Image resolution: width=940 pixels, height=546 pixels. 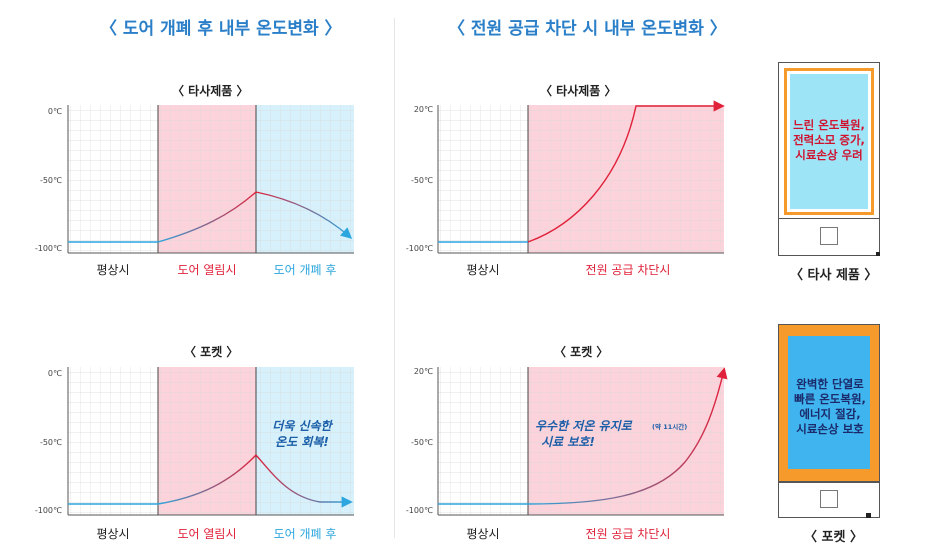 I want to click on annotation-text: 온도 회복!, so click(x=302, y=442).